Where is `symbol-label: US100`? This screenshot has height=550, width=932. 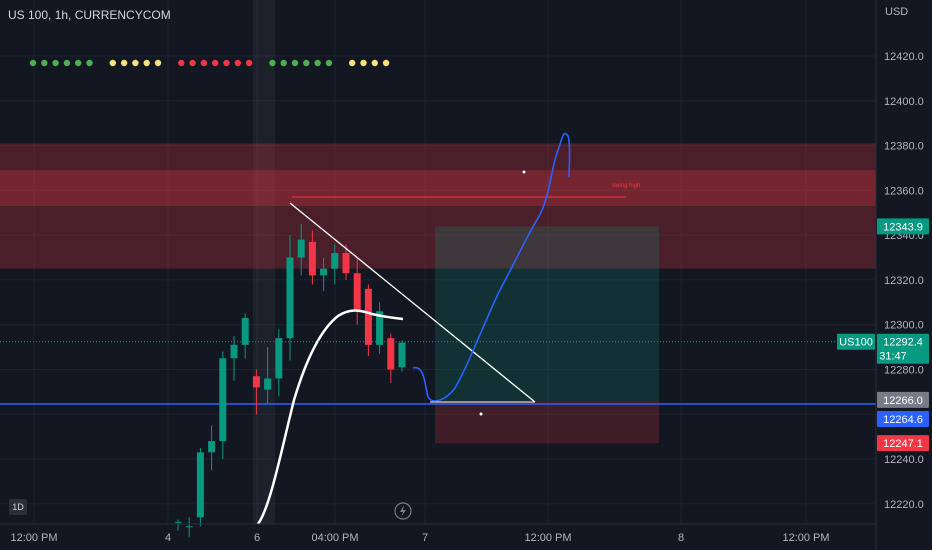
symbol-label: US100 is located at coordinates (856, 343).